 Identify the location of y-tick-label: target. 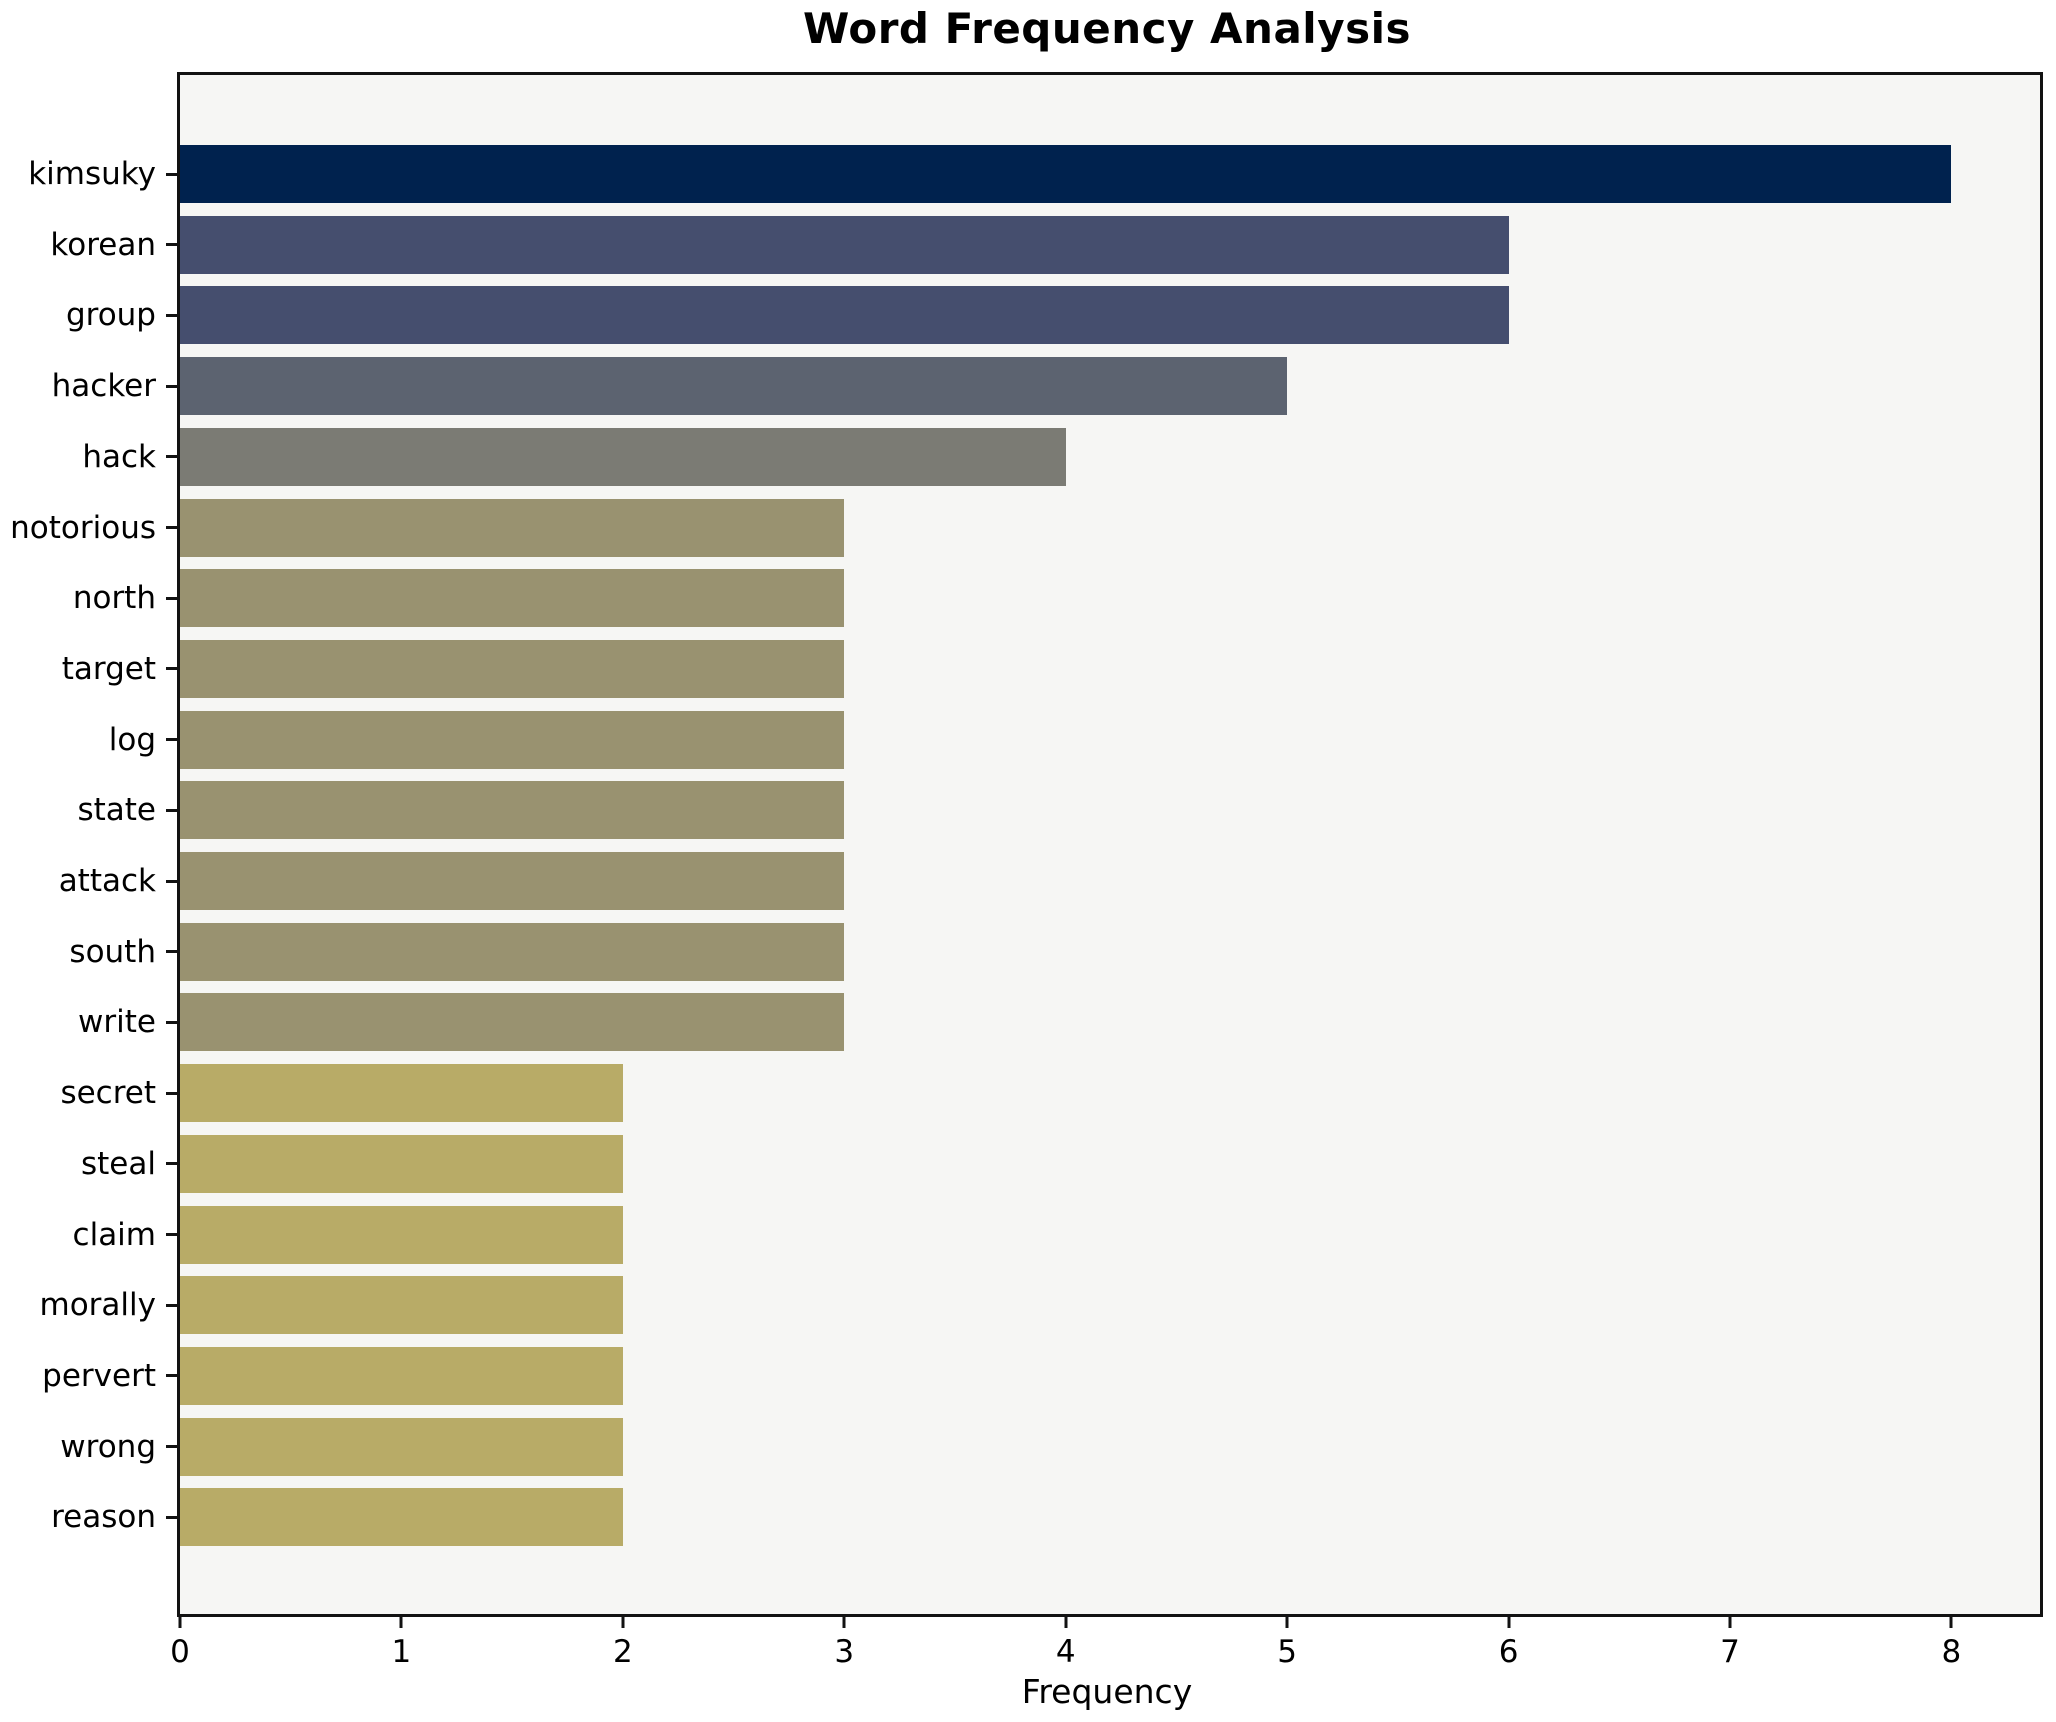
(108, 668).